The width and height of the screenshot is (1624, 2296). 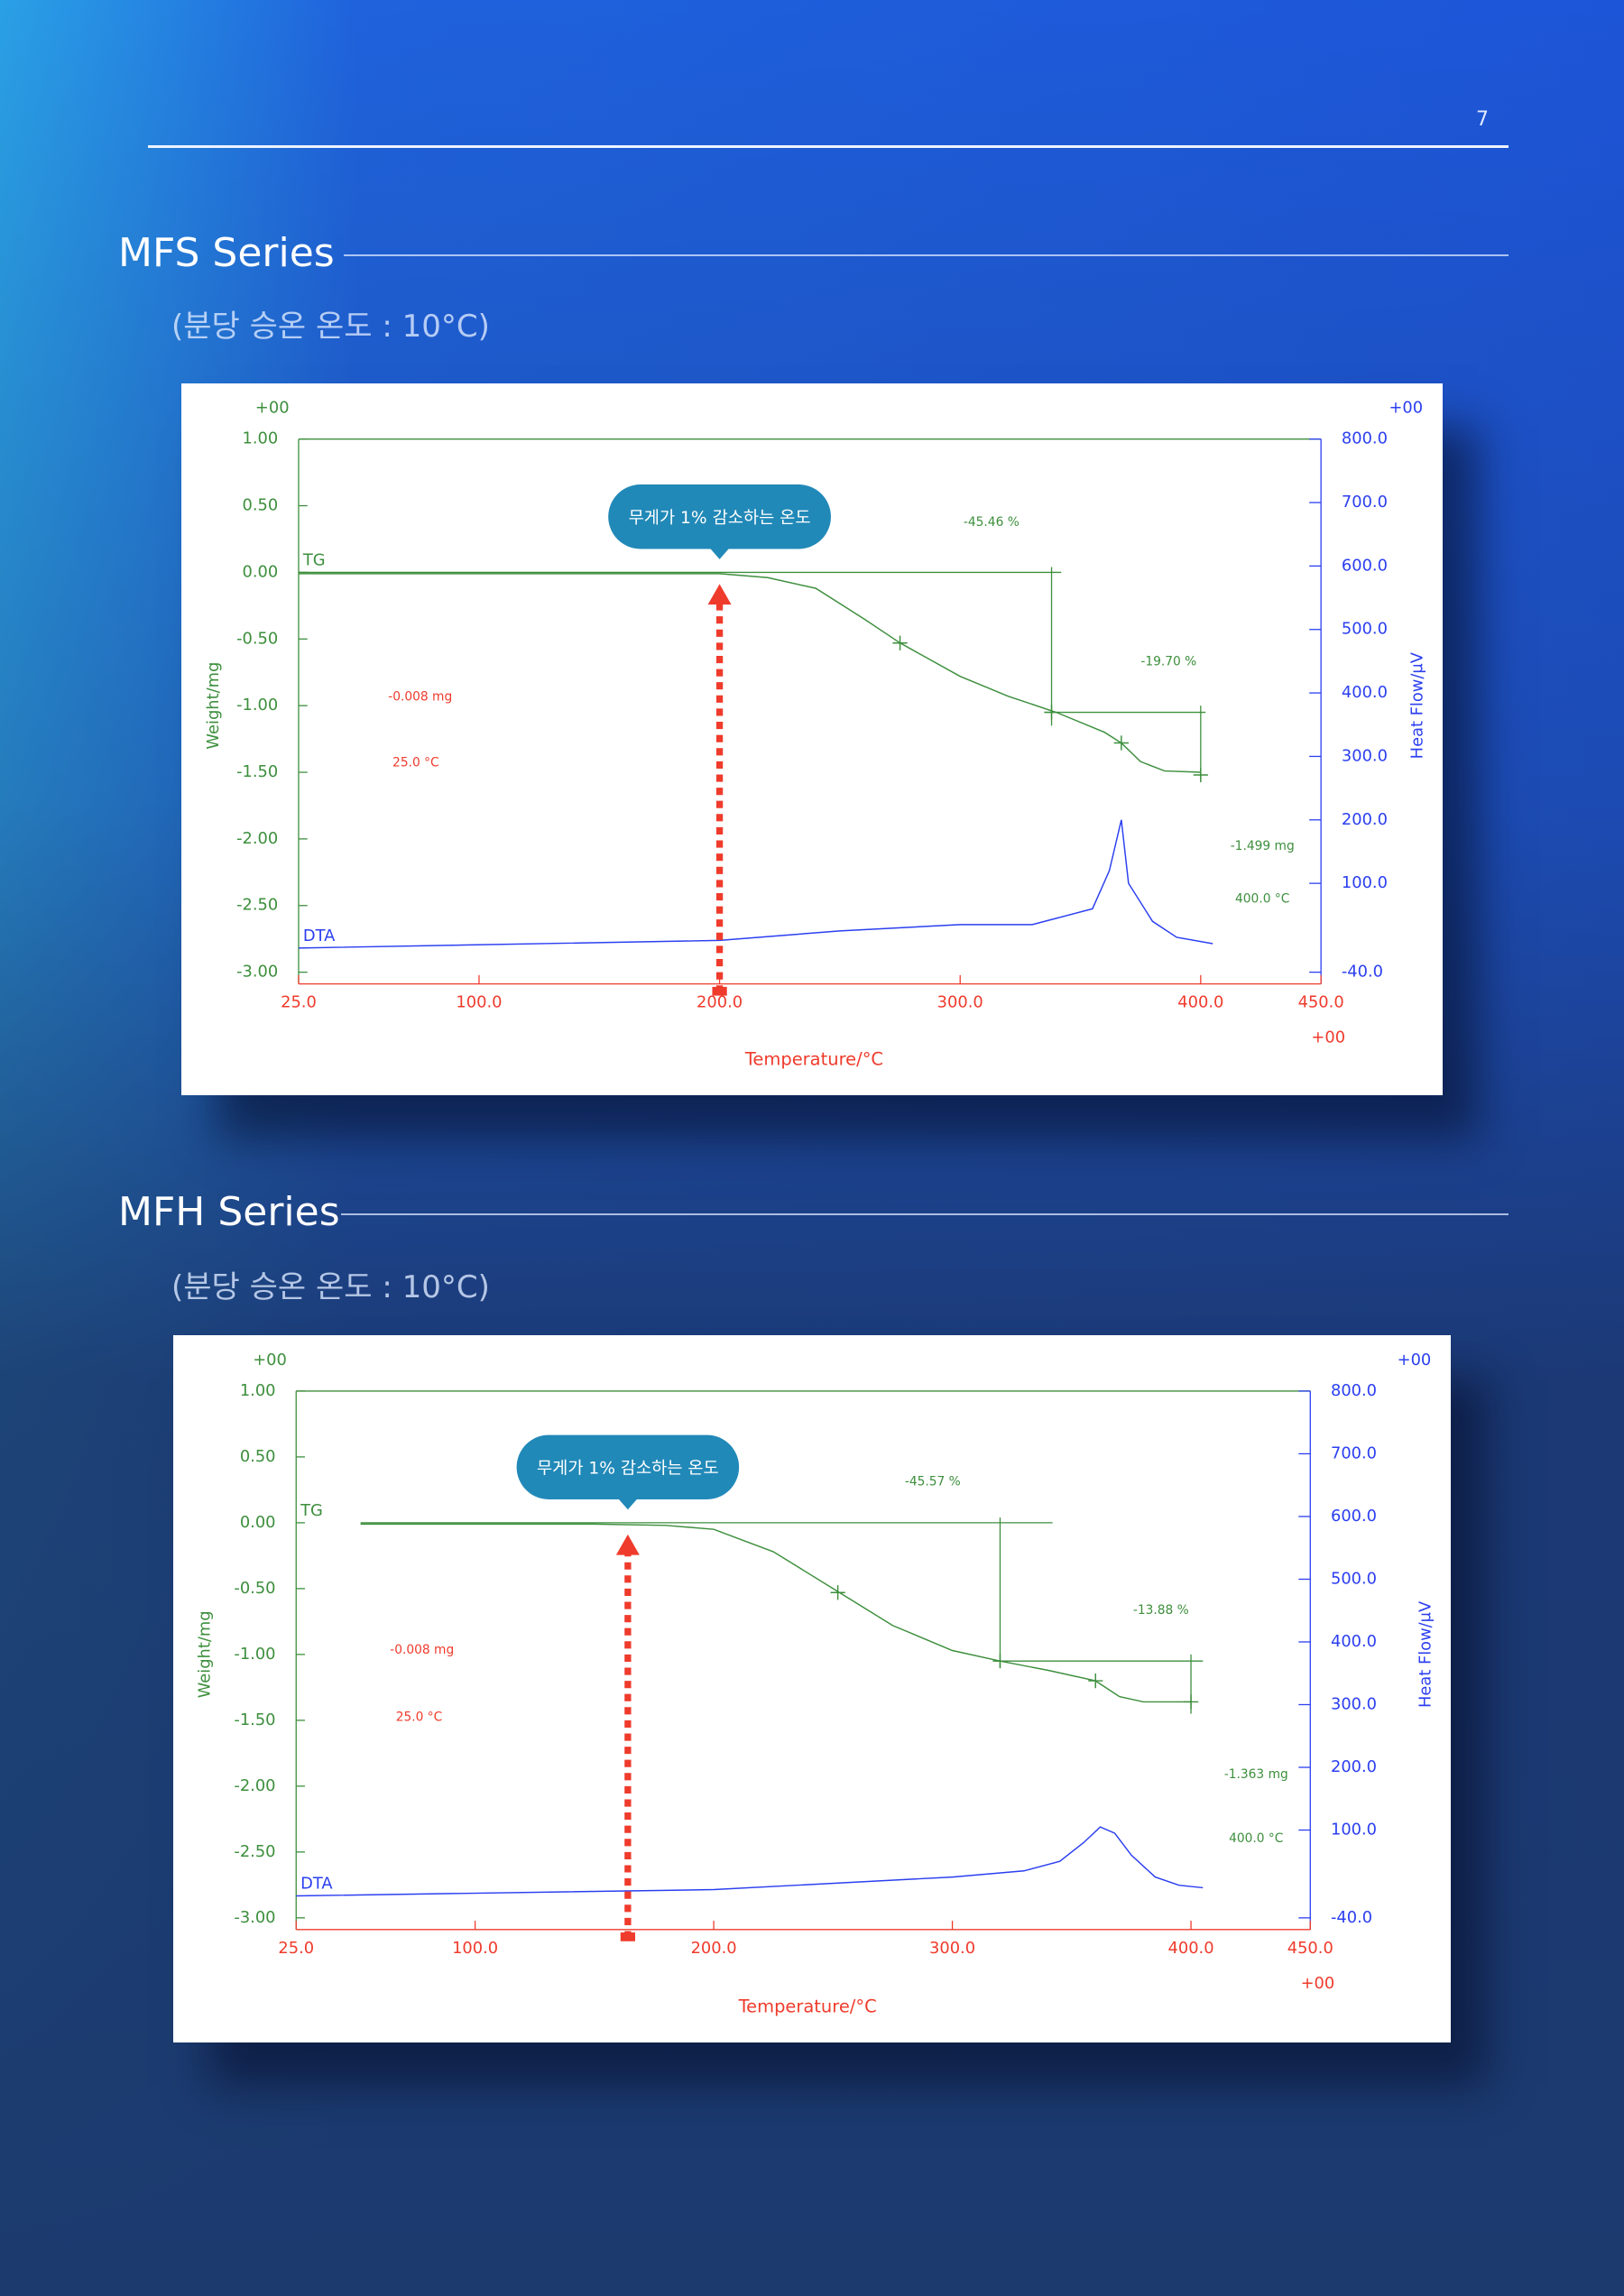 What do you see at coordinates (1256, 1775) in the screenshot?
I see `annotation: -1.363 mg` at bounding box center [1256, 1775].